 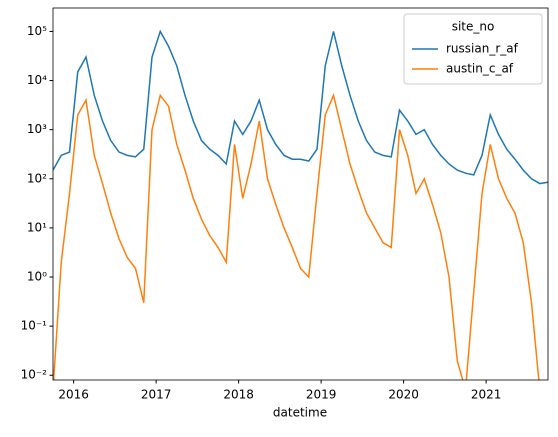 What do you see at coordinates (37, 31) in the screenshot?
I see `y-tick-label: 10⁵` at bounding box center [37, 31].